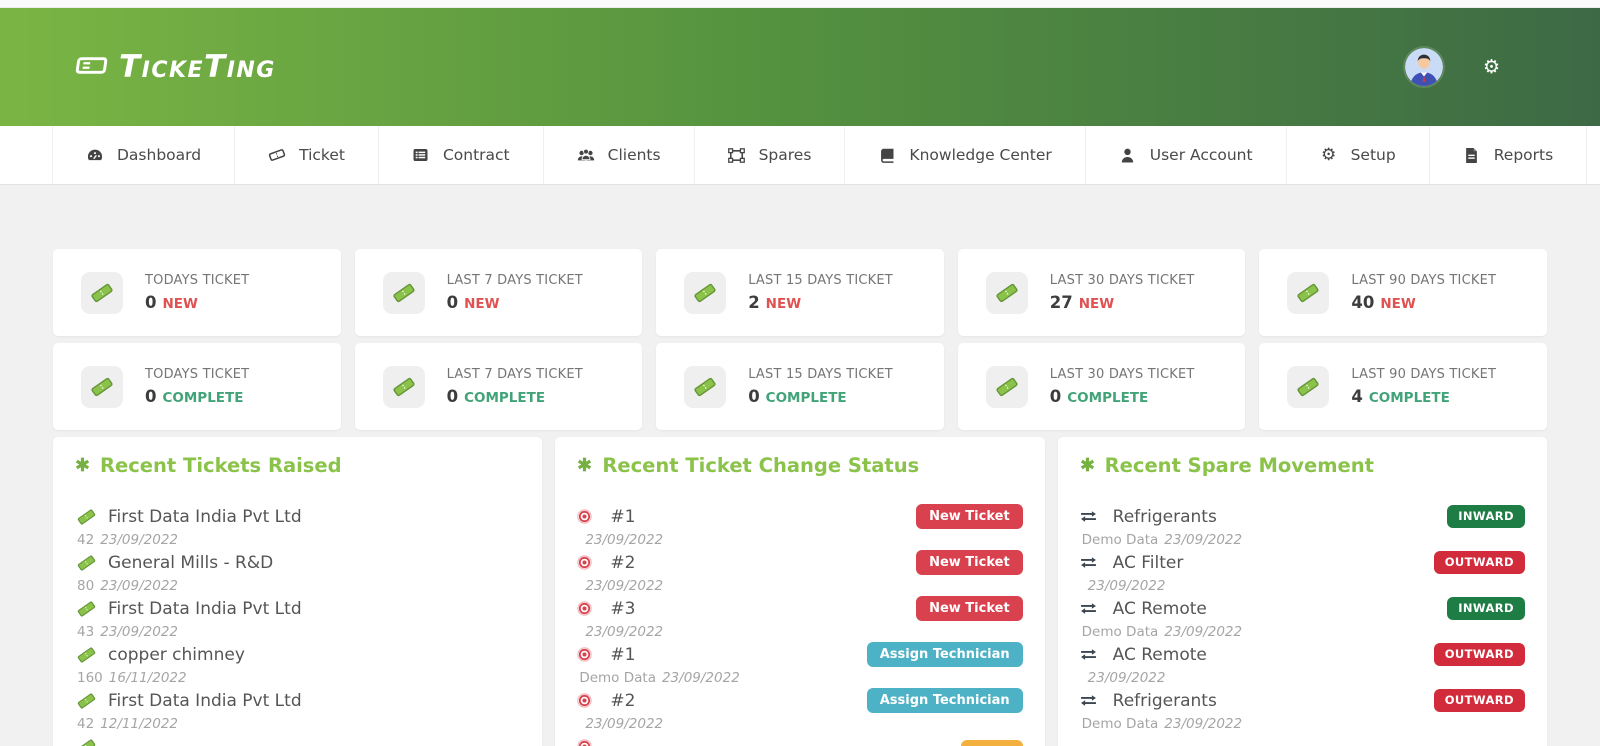  What do you see at coordinates (1423, 67) in the screenshot?
I see `user-avatar` at bounding box center [1423, 67].